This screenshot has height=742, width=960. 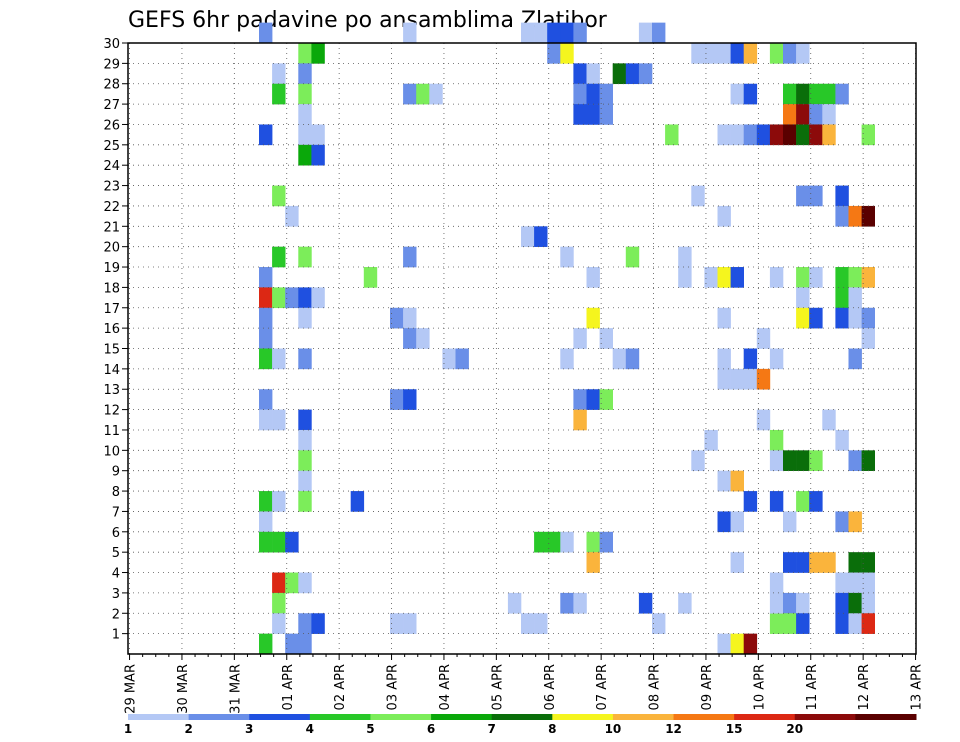 What do you see at coordinates (864, 687) in the screenshot?
I see `x-tick-label: 12 APR` at bounding box center [864, 687].